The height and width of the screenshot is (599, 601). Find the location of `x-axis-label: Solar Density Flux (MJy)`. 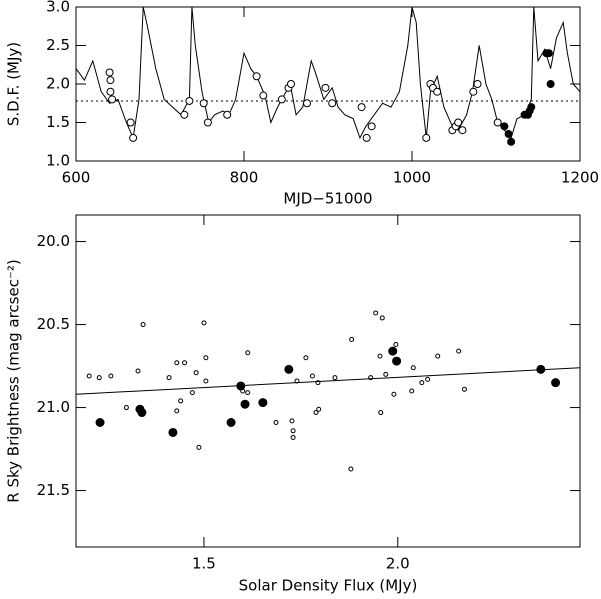

x-axis-label: Solar Density Flux (MJy) is located at coordinates (328, 586).